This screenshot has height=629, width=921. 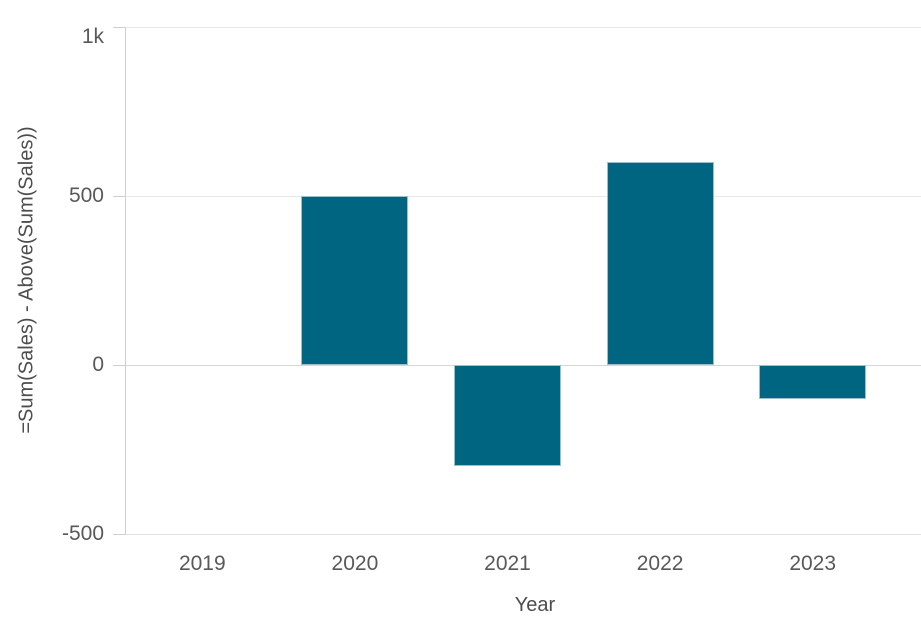 What do you see at coordinates (202, 563) in the screenshot?
I see `x-tick-label-2019: 2019` at bounding box center [202, 563].